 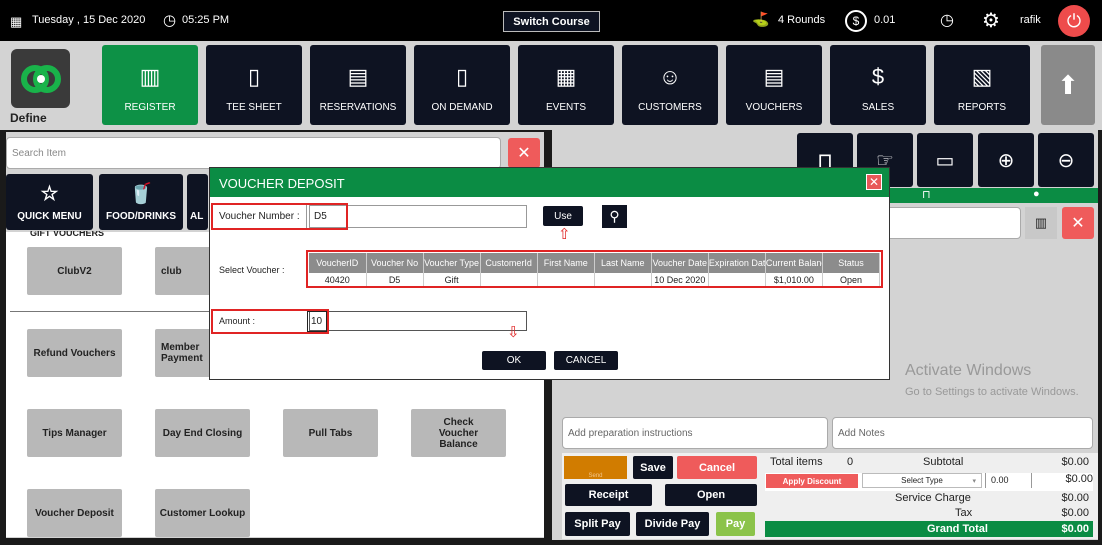 I want to click on clear-customer-button: ✕, so click(x=1078, y=223).